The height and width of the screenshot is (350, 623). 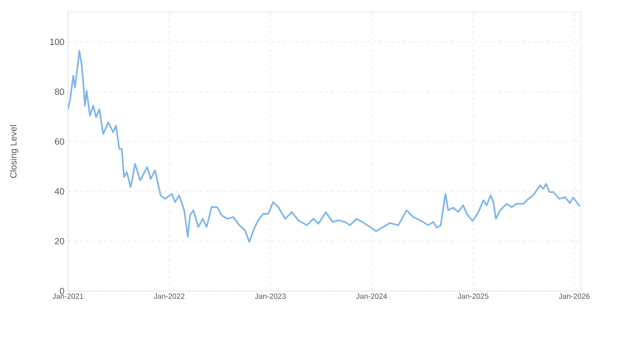 What do you see at coordinates (14, 151) in the screenshot?
I see `y-axis-title: Closing Level` at bounding box center [14, 151].